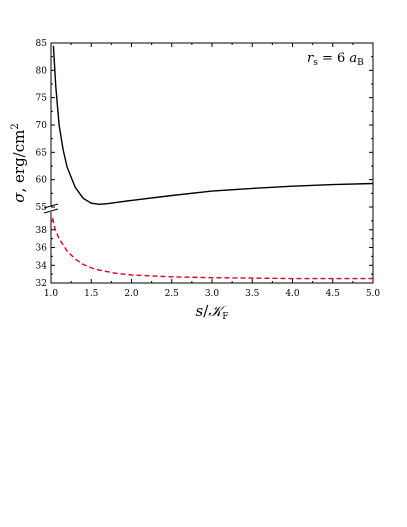  What do you see at coordinates (131, 294) in the screenshot?
I see `x-tick-label: 2.0` at bounding box center [131, 294].